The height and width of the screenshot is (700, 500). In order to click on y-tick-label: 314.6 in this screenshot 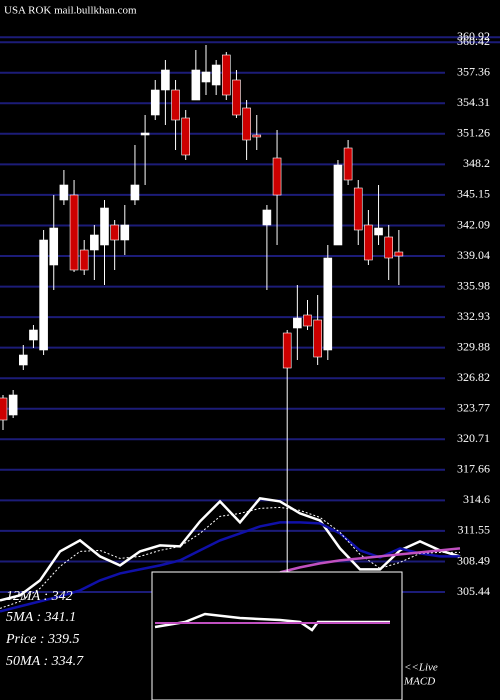, I will do `click(476, 499)`.